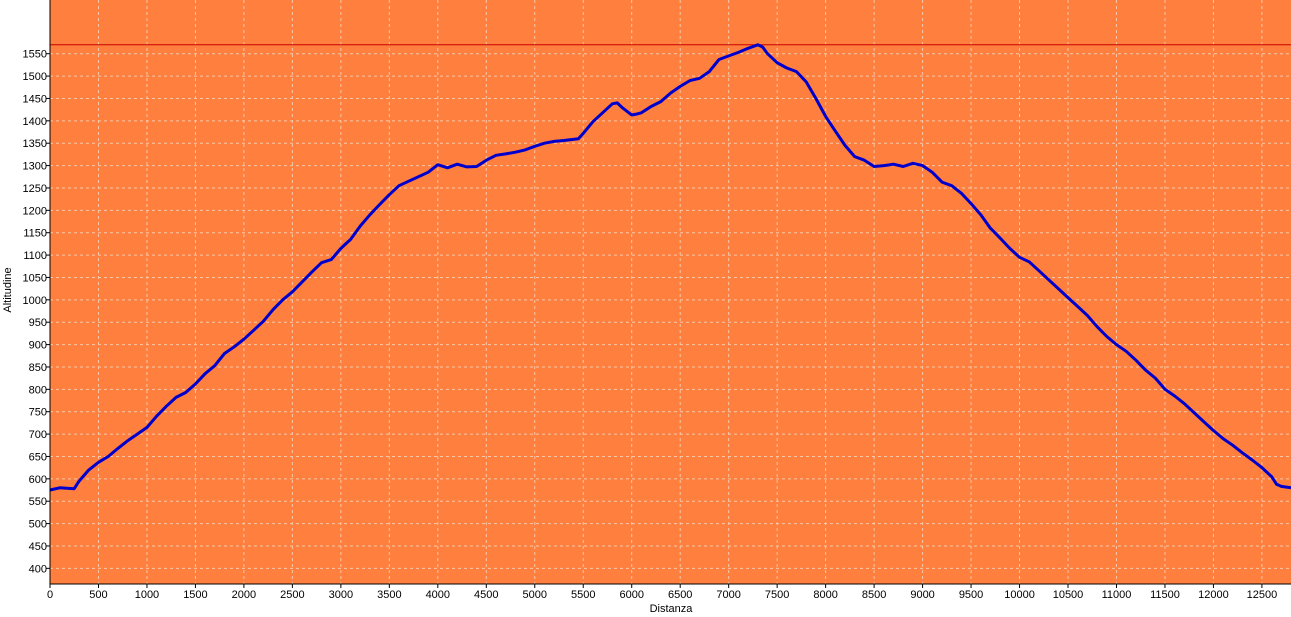  I want to click on y-tick-label: 1200, so click(35, 211).